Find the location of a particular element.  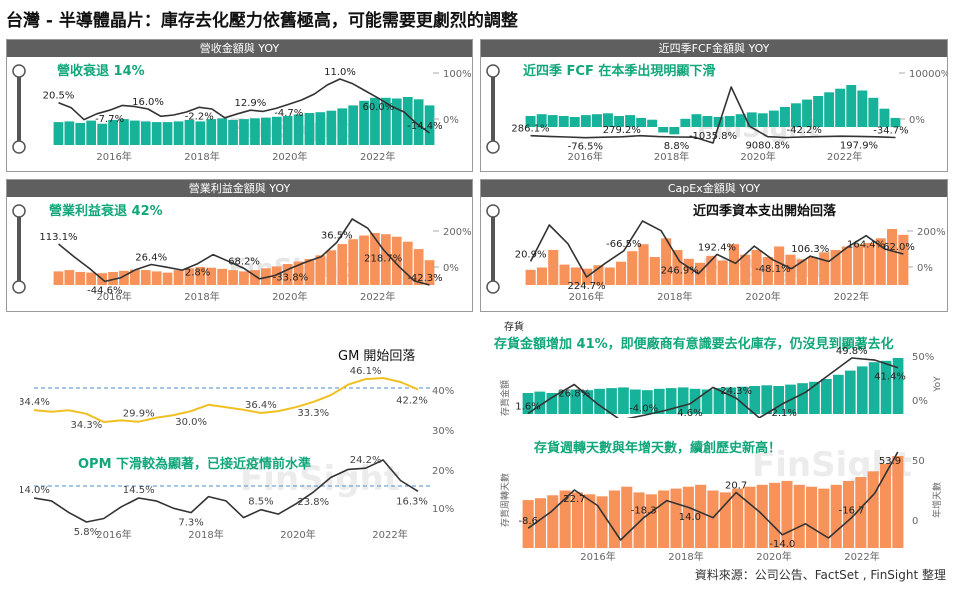

chart-headline: 存貨金額增加 41%，即便廠商有意識要去化庫存，仍沒見到顯著去化 is located at coordinates (694, 344).